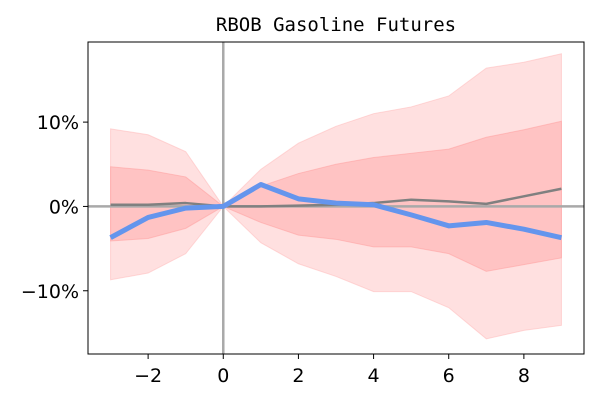 The image size is (600, 400). Describe the element at coordinates (64, 207) in the screenshot. I see `y-tick-label: 0%` at that location.